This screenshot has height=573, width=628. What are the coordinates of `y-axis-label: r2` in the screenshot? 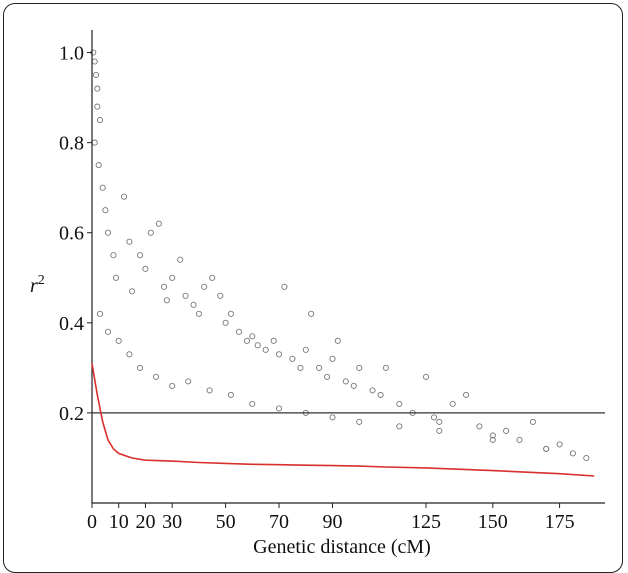 It's located at (37, 285).